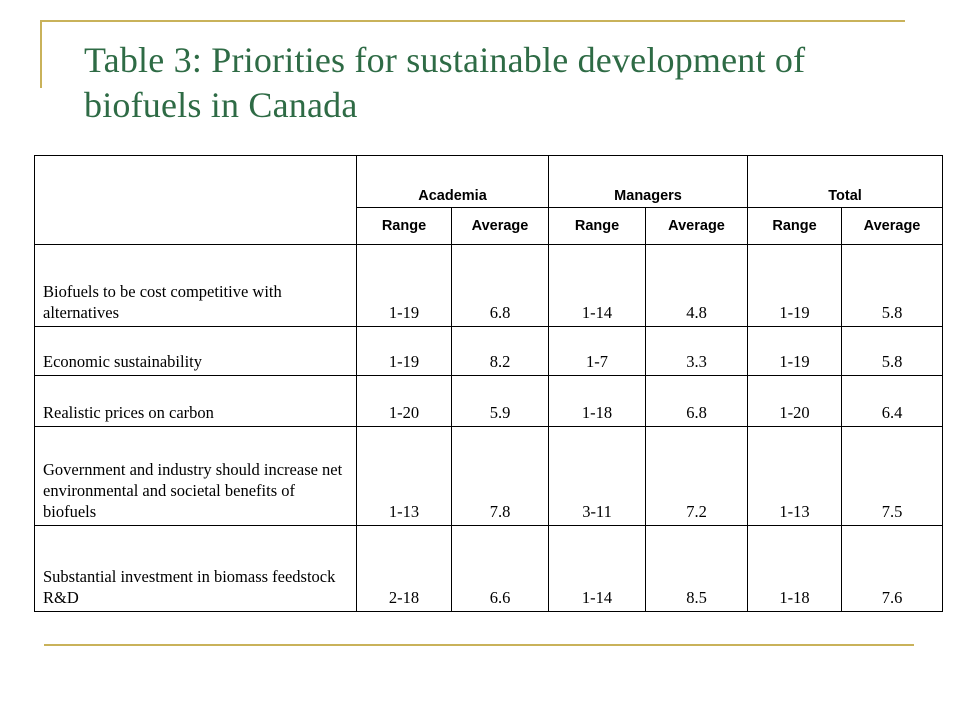 The height and width of the screenshot is (720, 960). I want to click on cell-academia-average: 6.8, so click(500, 285).